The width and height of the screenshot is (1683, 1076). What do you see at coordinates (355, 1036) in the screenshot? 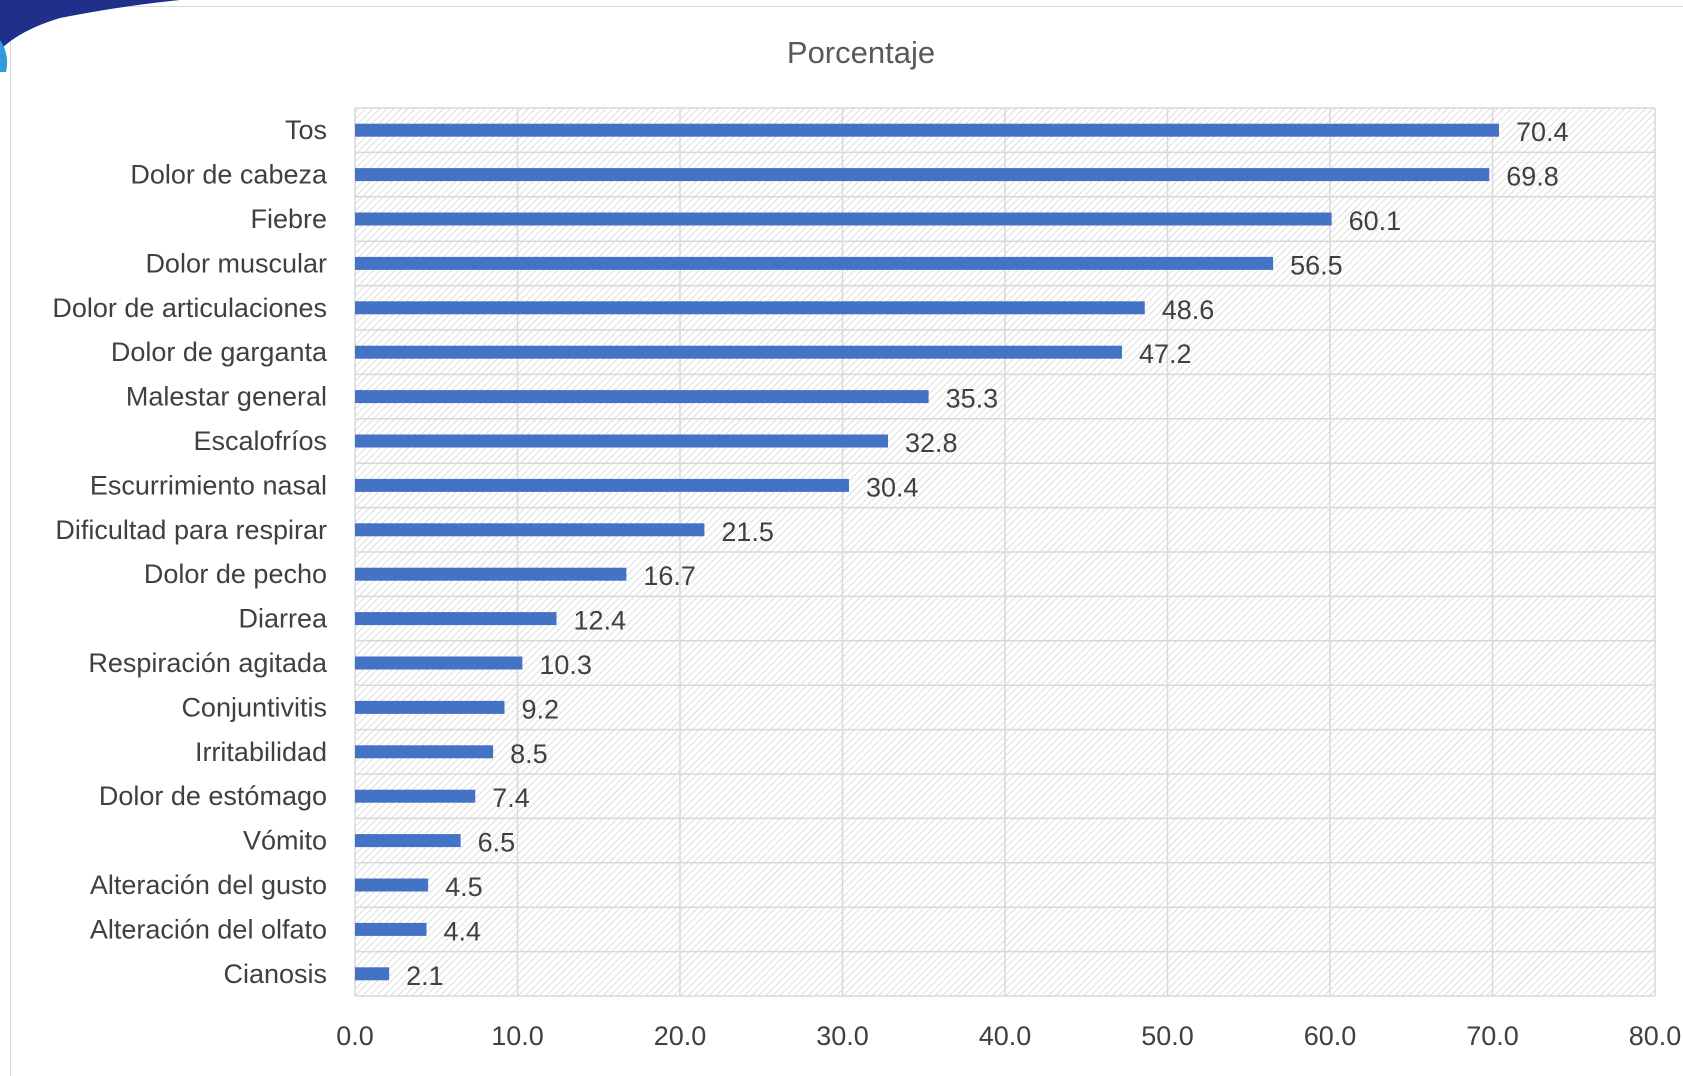
I see `x-tick-label: 0.0` at bounding box center [355, 1036].